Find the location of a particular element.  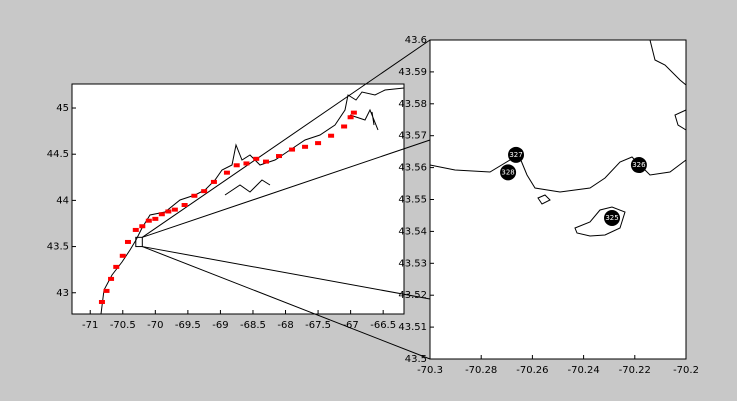

y-tick-label: 43.52 is located at coordinates (412, 295).